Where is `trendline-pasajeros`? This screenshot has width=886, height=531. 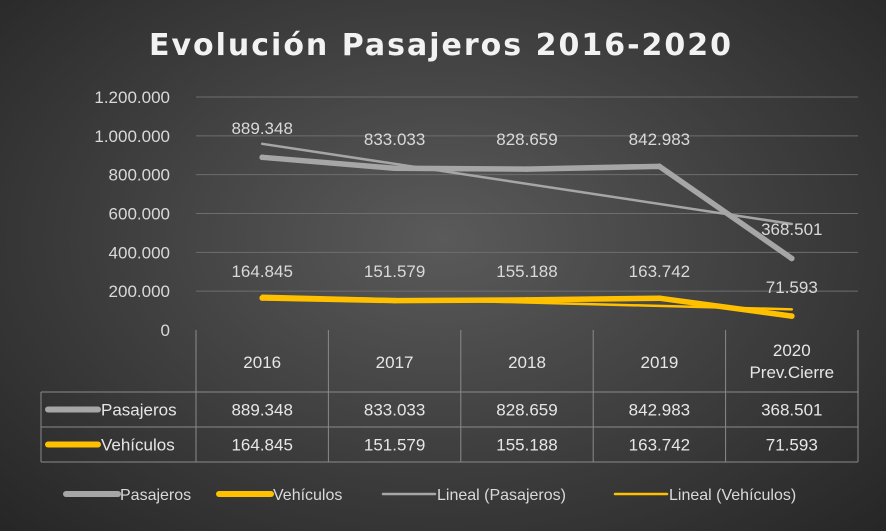
trendline-pasajeros is located at coordinates (527, 184).